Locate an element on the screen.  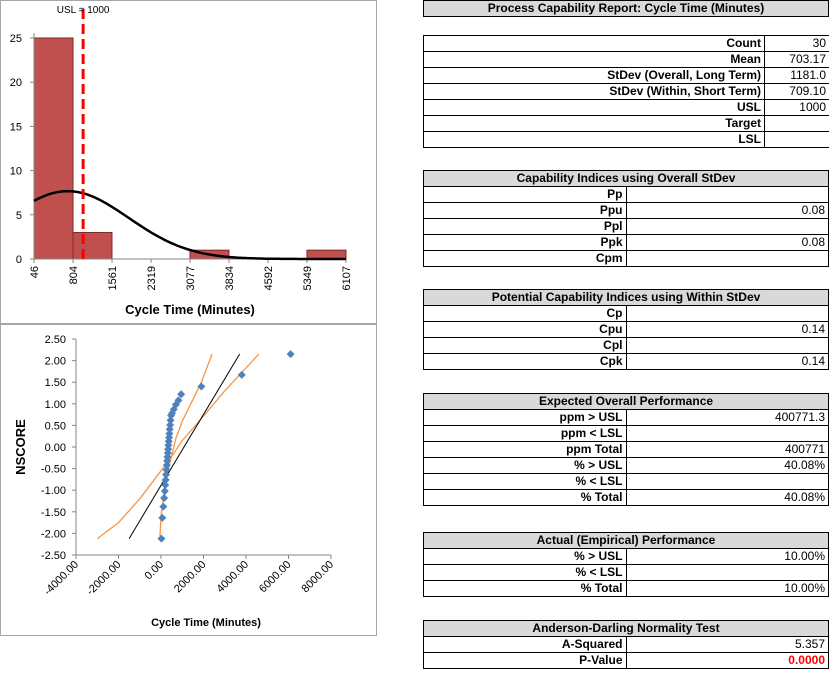
normality-test-title: Anderson-Darling Normality Test is located at coordinates (626, 628).